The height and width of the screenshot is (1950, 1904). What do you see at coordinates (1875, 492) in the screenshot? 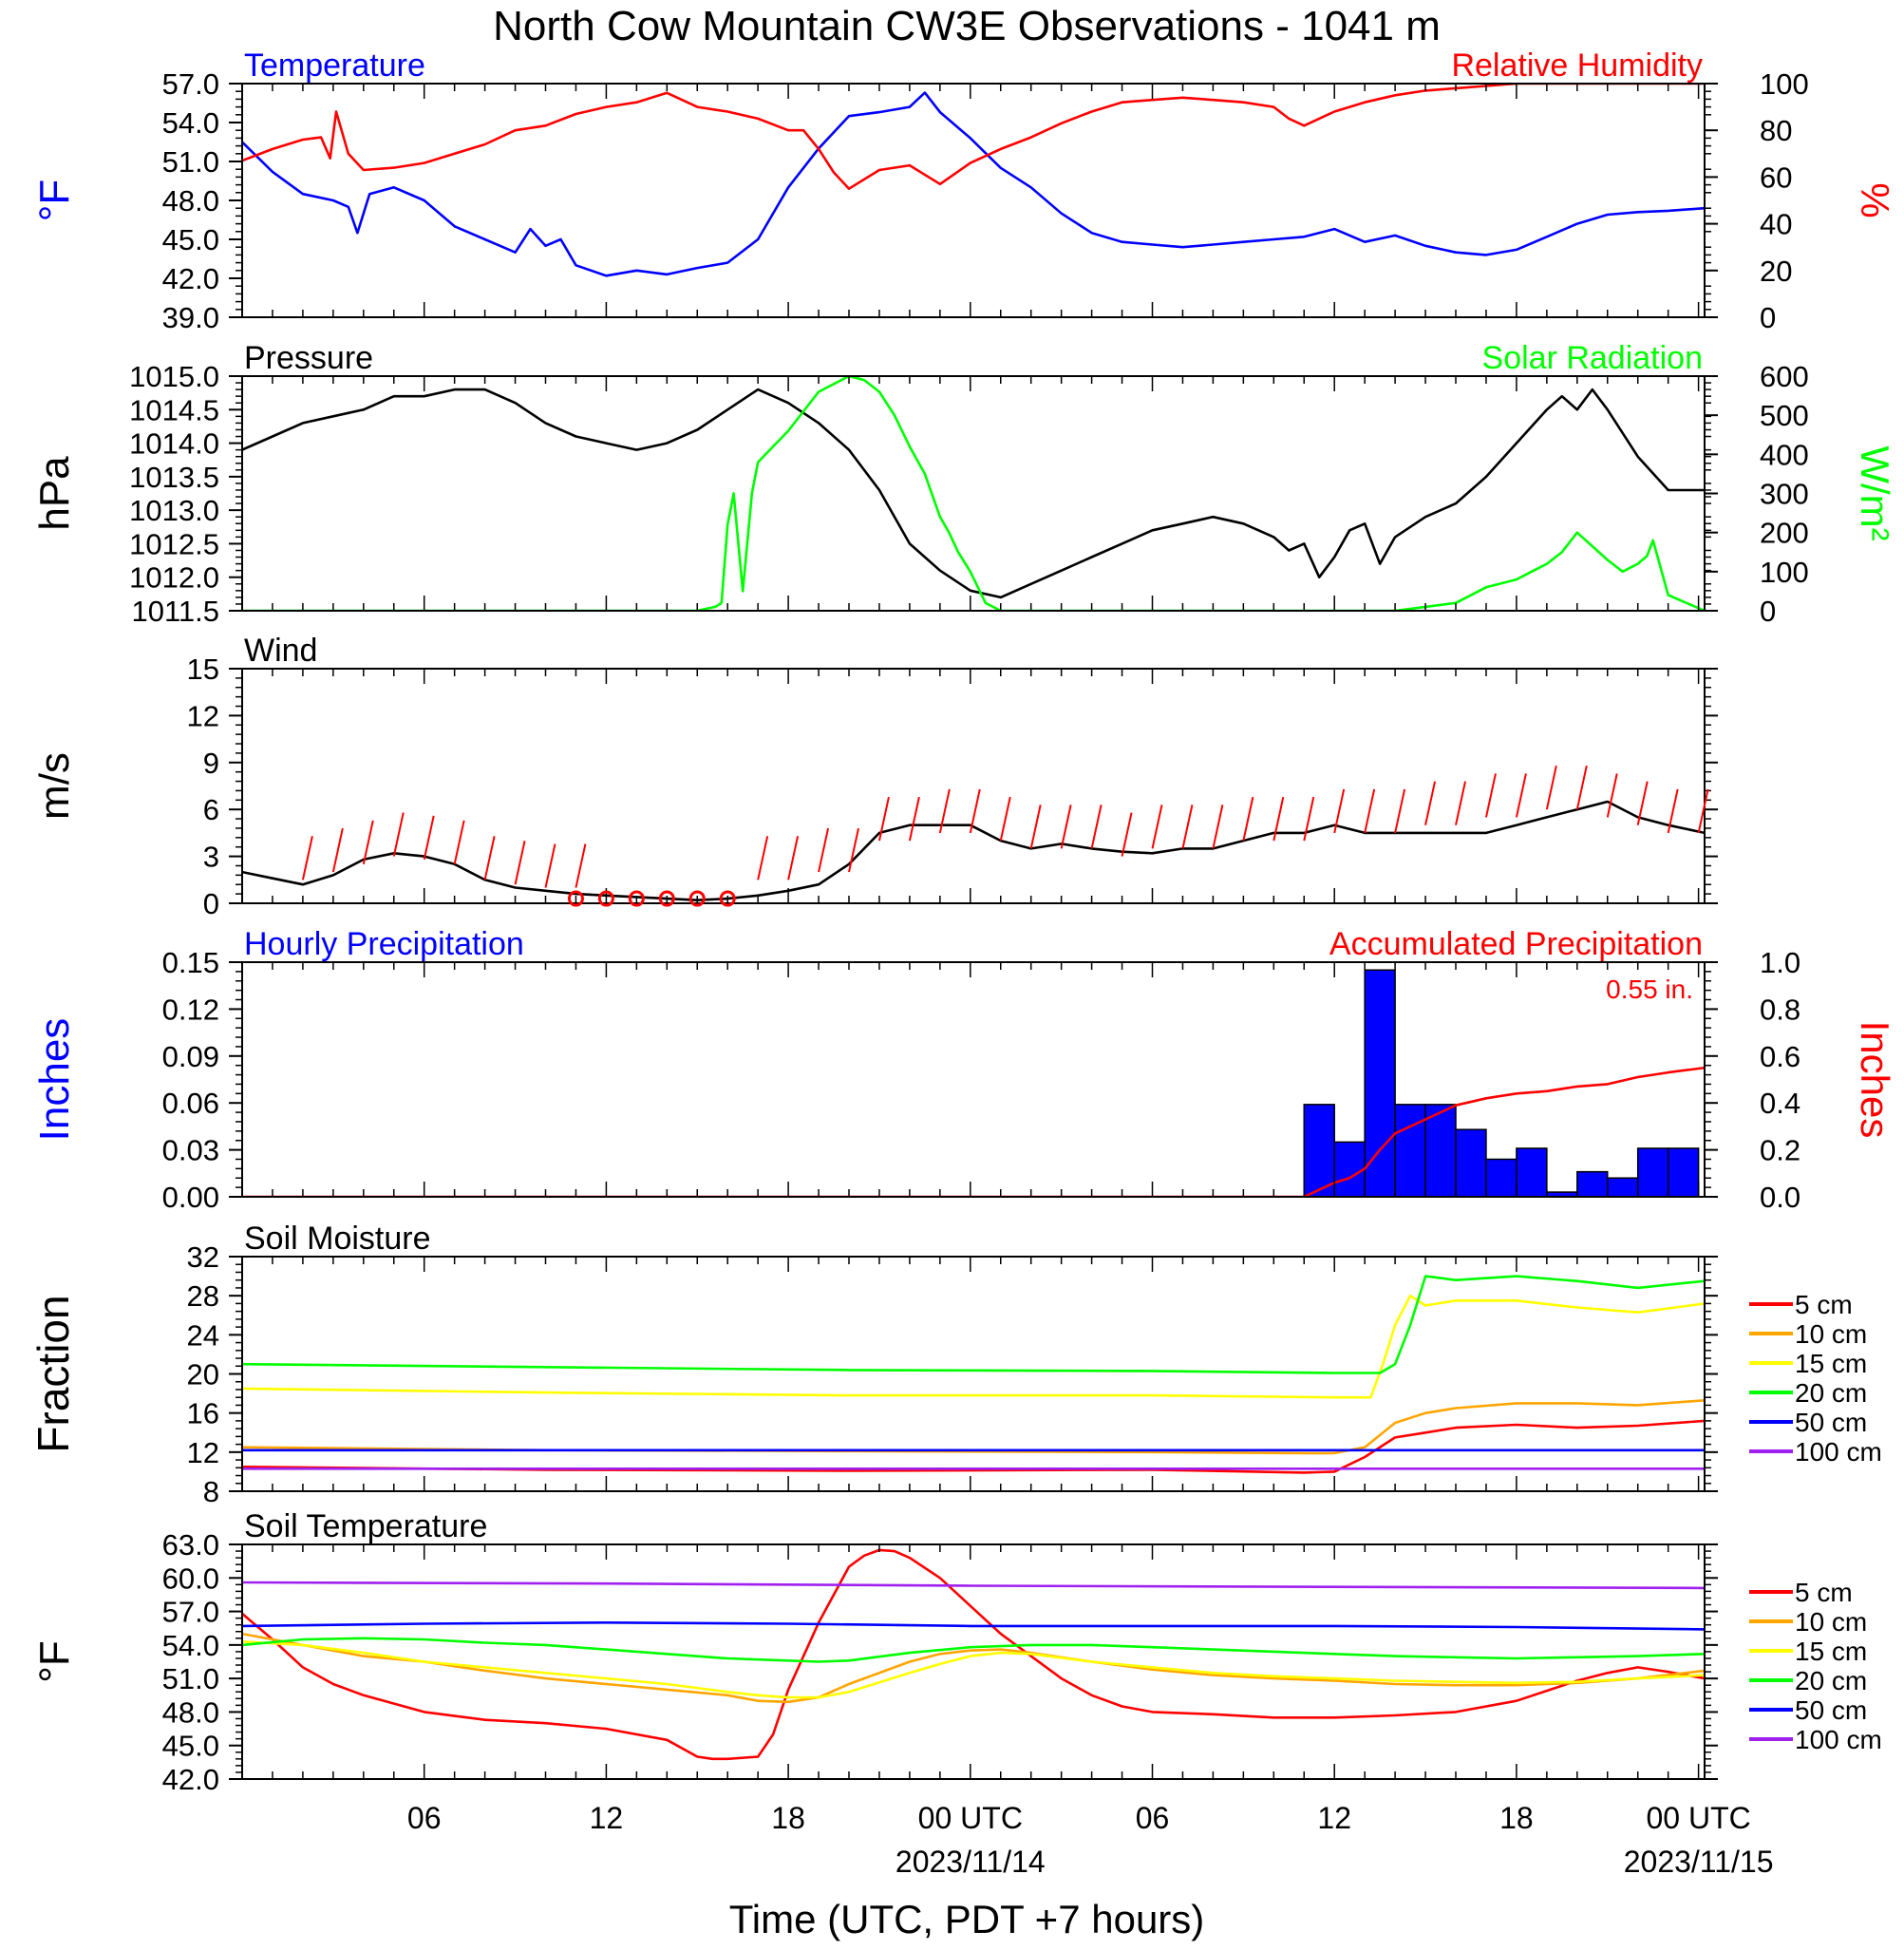
I see `y-axis-label-right: W/m²` at bounding box center [1875, 492].